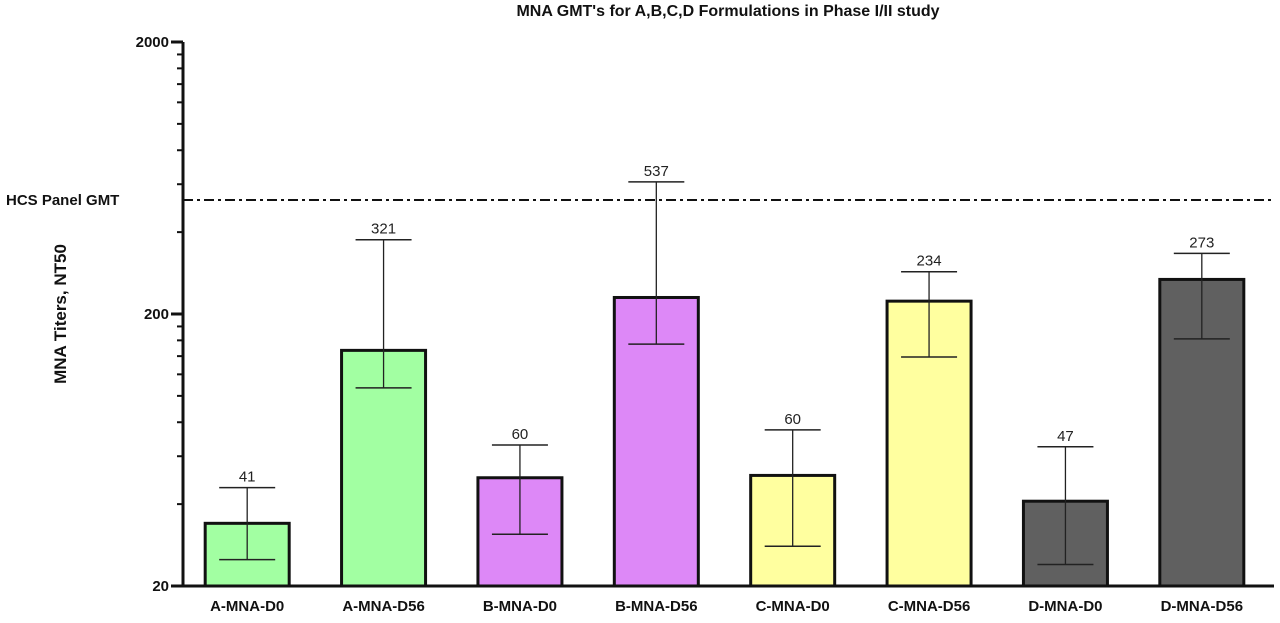 The width and height of the screenshot is (1280, 623). I want to click on category-label: C-MNA-D0, so click(793, 606).